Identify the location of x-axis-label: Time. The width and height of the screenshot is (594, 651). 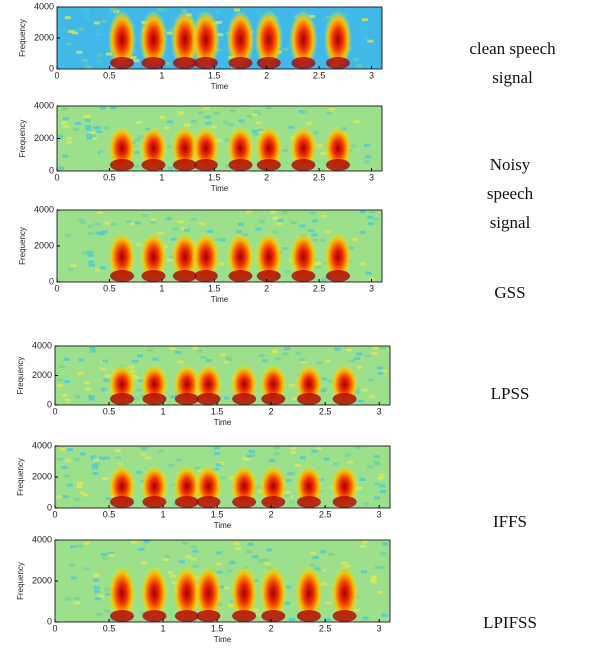
(220, 299).